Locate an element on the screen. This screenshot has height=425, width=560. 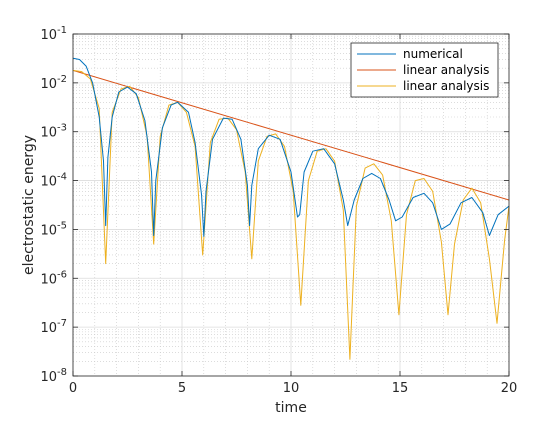
y-axis-label: electrostatic energy is located at coordinates (29, 205).